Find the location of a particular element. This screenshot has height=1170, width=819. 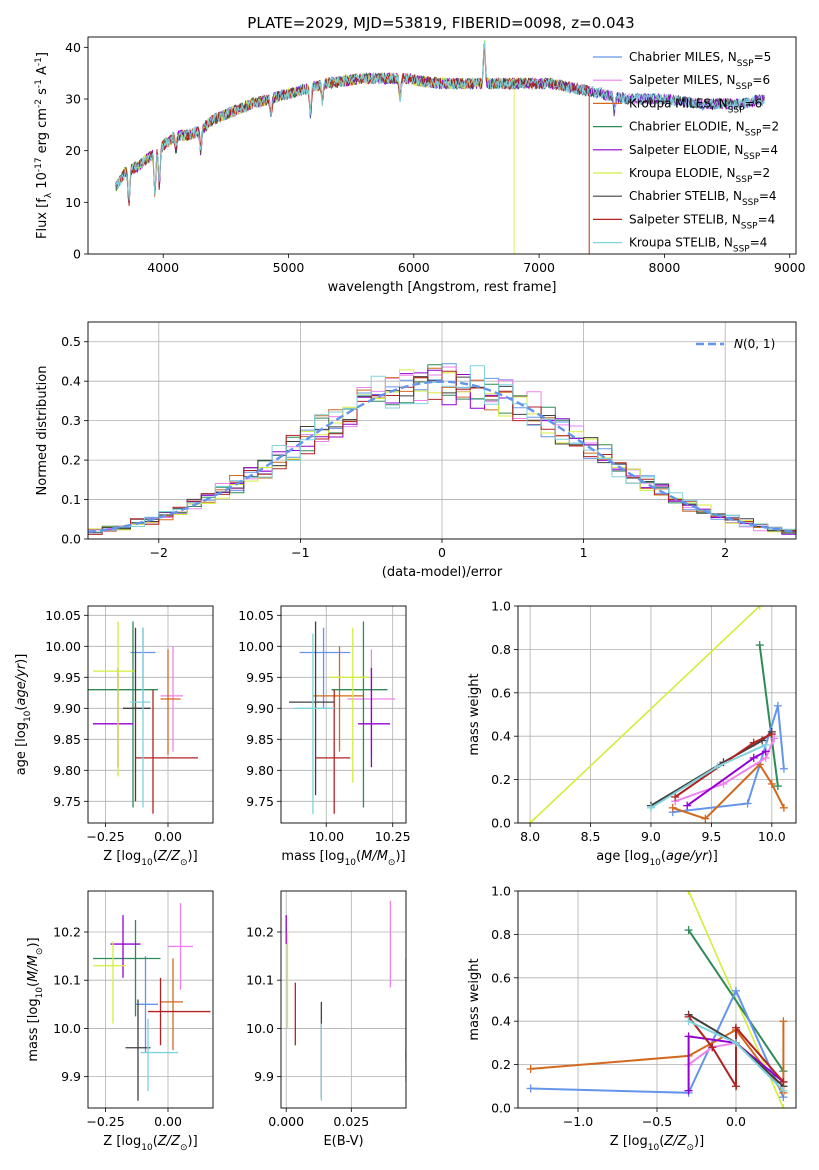

y-tick-label: 0.3 is located at coordinates (71, 420).